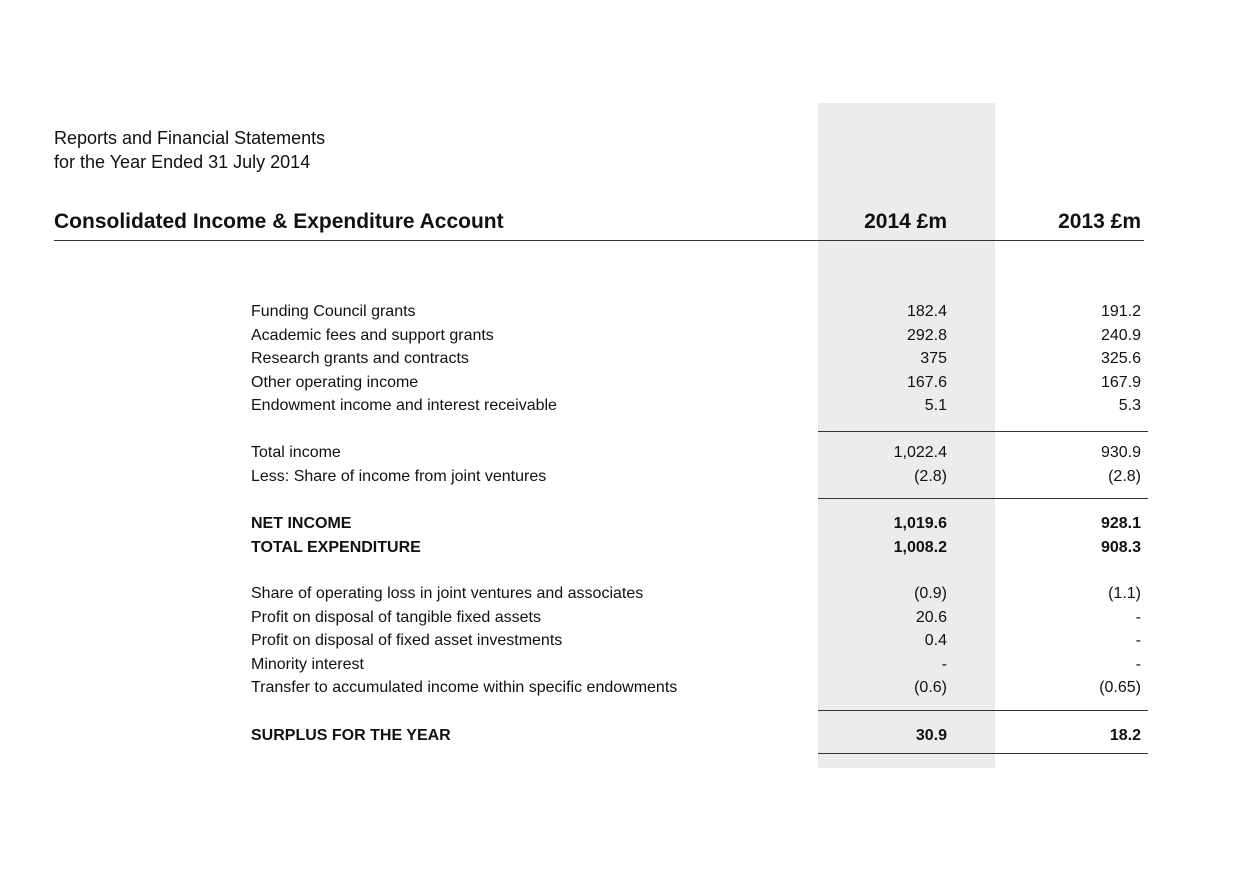  I want to click on column-header-2013: 2013 £m, so click(1099, 221).